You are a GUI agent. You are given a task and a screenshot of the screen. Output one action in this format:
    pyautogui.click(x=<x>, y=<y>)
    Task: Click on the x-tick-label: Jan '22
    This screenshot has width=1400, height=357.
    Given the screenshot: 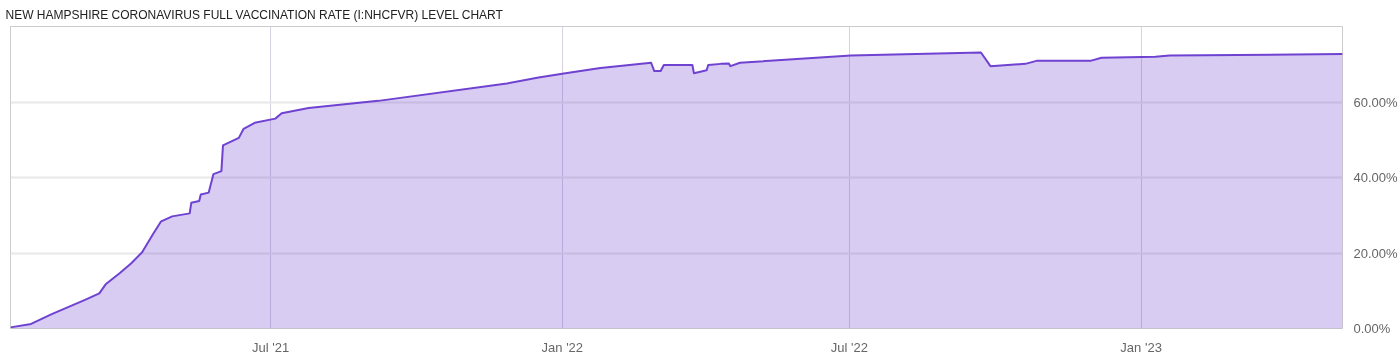 What is the action you would take?
    pyautogui.click(x=562, y=347)
    